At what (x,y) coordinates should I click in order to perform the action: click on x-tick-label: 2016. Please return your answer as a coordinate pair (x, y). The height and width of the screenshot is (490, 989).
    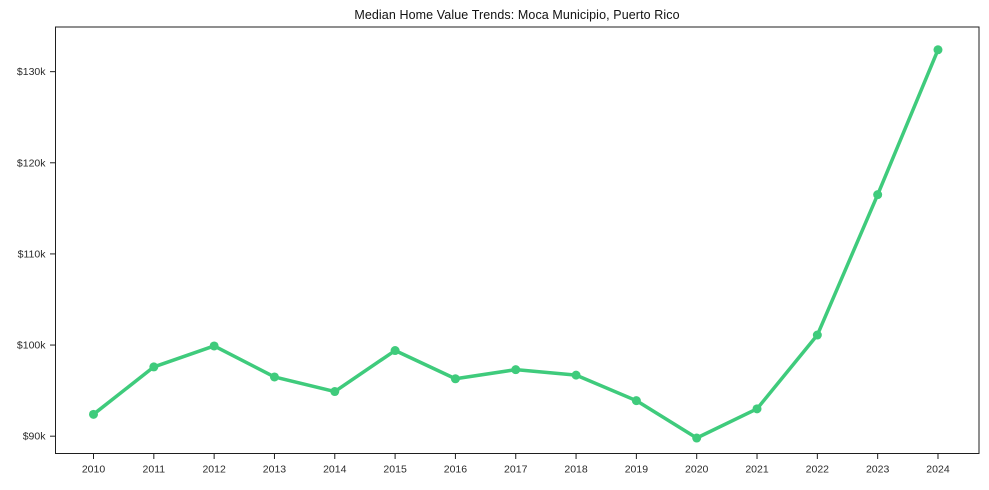
    Looking at the image, I should click on (456, 470).